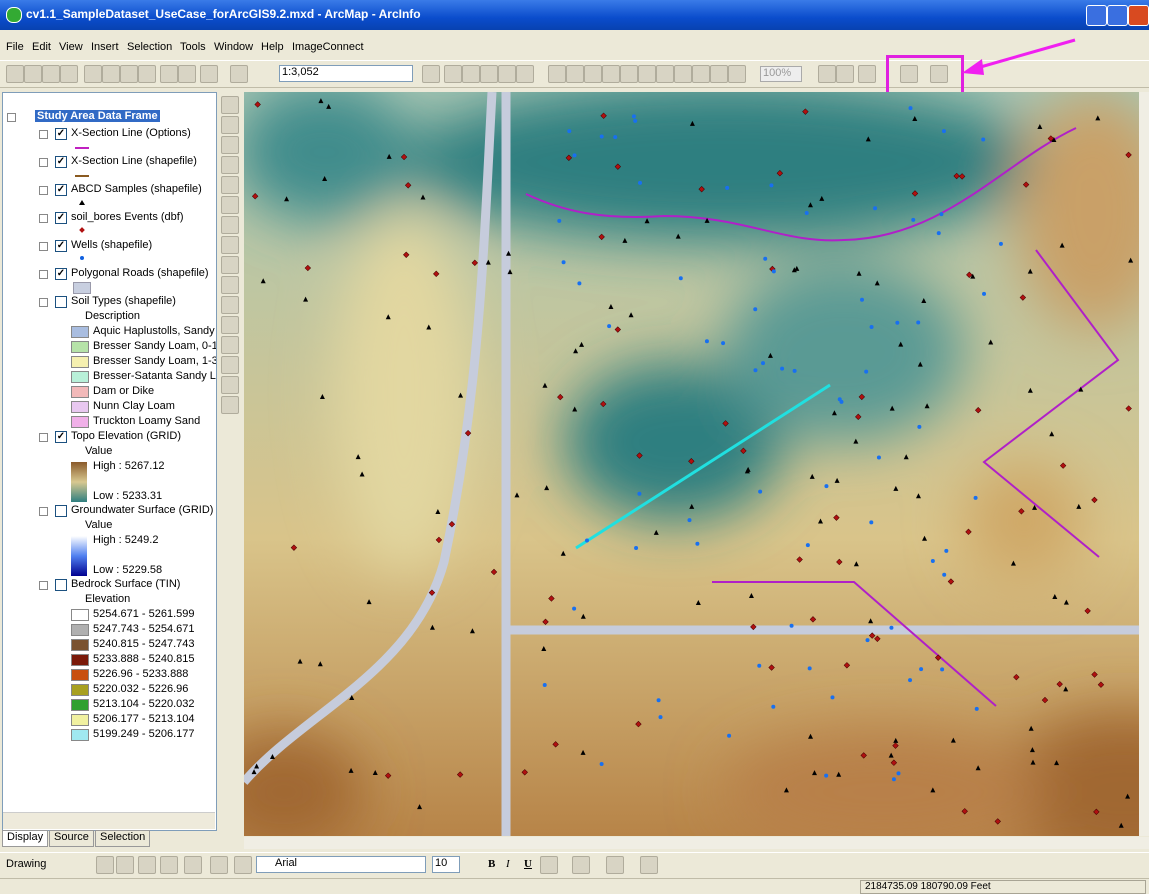 This screenshot has width=1149, height=894. Describe the element at coordinates (131, 133) in the screenshot. I see `layer-name: X-Section Line (Options)` at that location.